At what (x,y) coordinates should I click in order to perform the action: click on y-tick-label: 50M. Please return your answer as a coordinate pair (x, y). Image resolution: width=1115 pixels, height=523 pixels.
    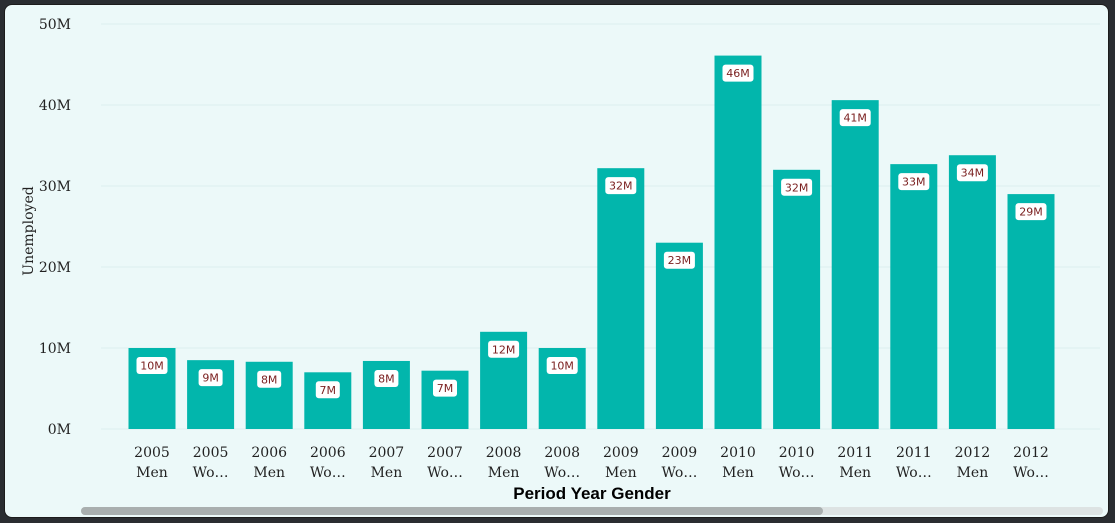
    Looking at the image, I should click on (55, 25).